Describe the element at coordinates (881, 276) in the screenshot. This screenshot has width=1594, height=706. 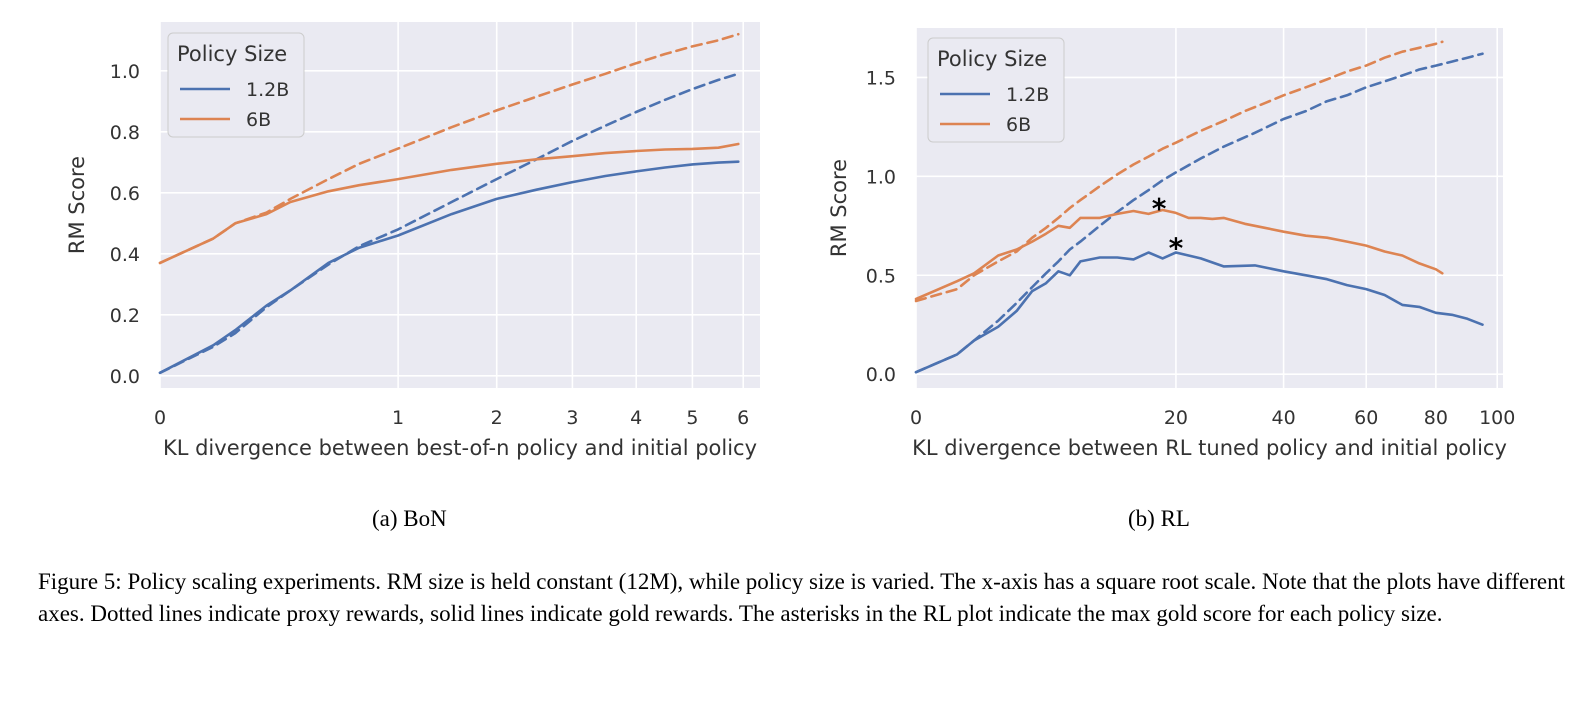
I see `y-tick-label: 0.5` at that location.